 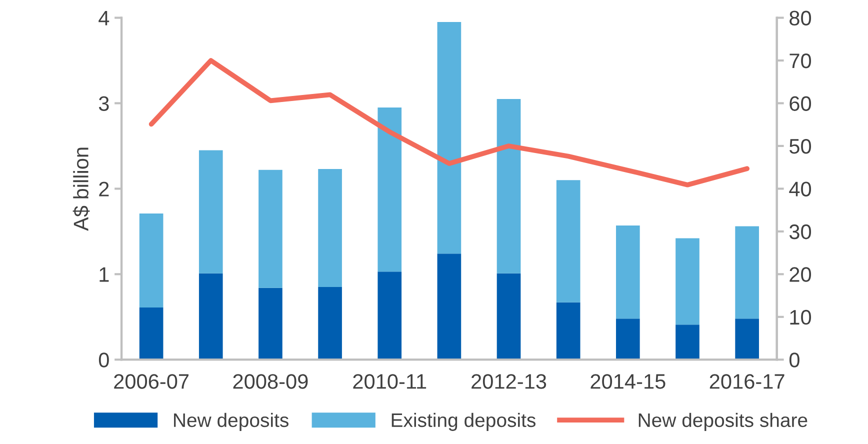 I want to click on legend-label: New deposits, so click(x=231, y=421).